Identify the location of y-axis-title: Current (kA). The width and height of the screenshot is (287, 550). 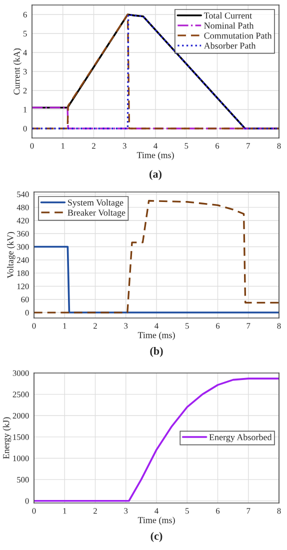
(17, 71).